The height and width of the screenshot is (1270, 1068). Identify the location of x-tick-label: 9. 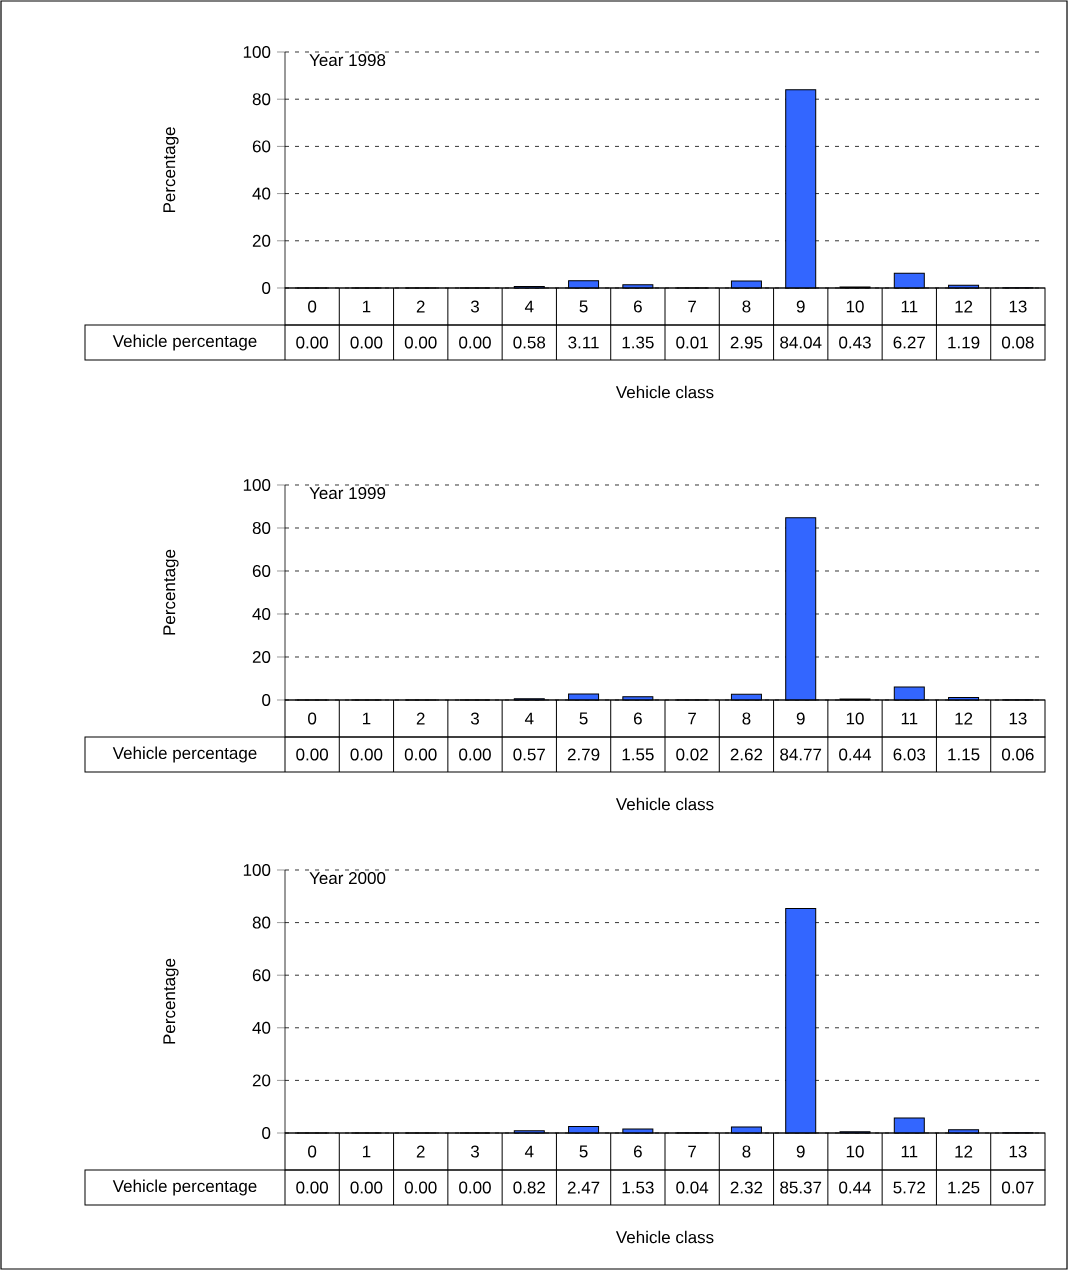
(800, 718).